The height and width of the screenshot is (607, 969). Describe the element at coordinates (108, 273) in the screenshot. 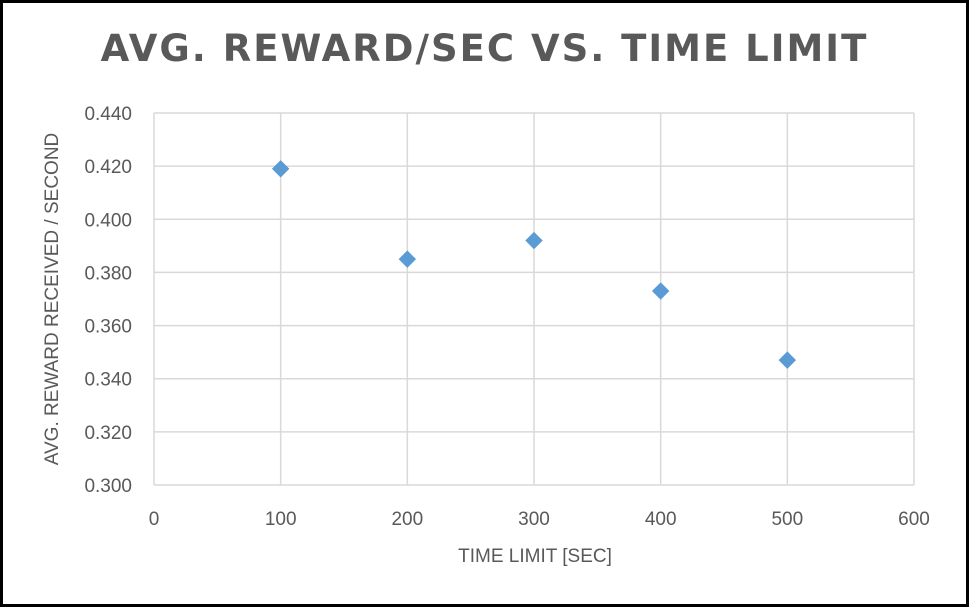

I see `y-tick-label: 0.380` at that location.